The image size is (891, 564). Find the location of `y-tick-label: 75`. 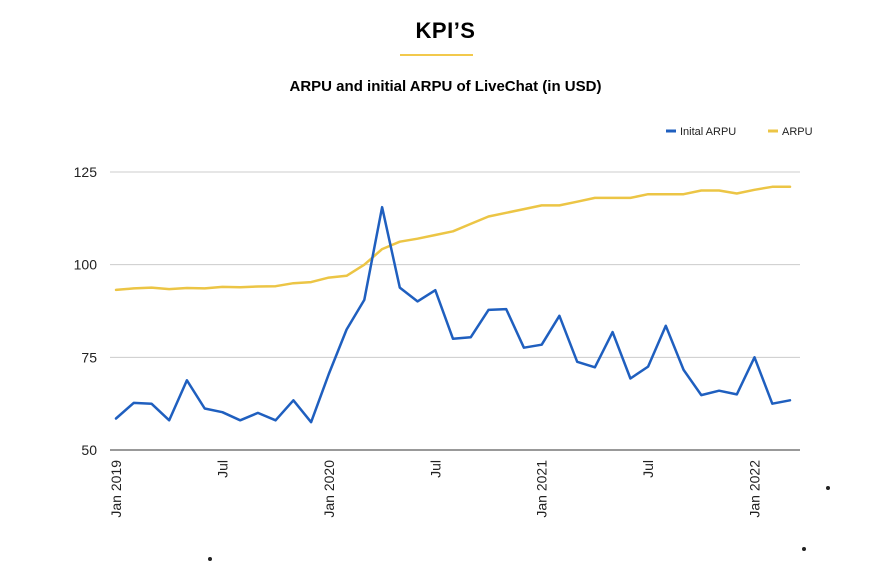

y-tick-label: 75 is located at coordinates (89, 357).